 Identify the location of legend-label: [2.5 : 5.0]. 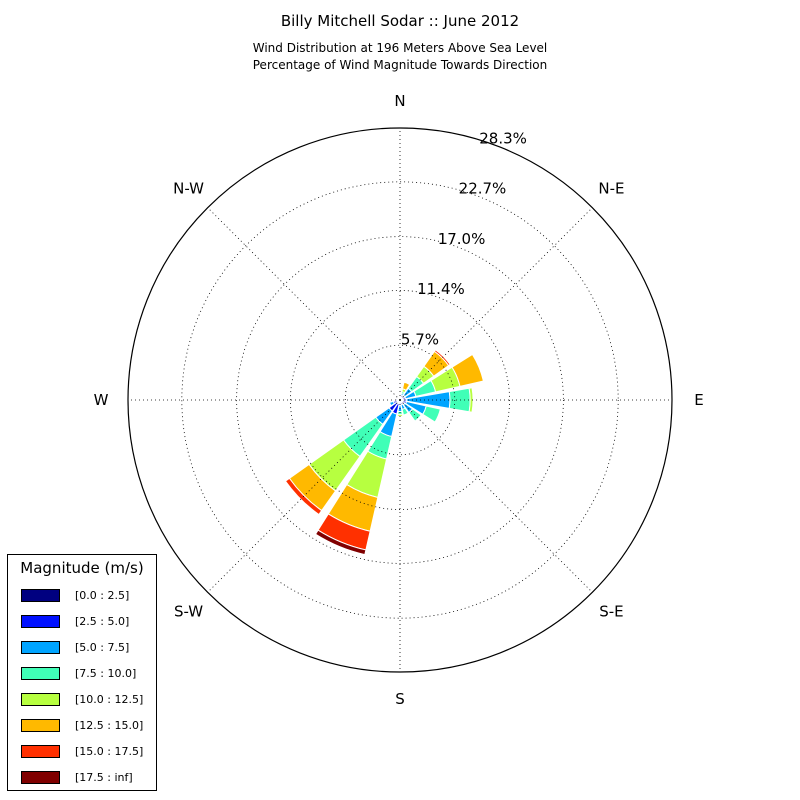
(102, 621).